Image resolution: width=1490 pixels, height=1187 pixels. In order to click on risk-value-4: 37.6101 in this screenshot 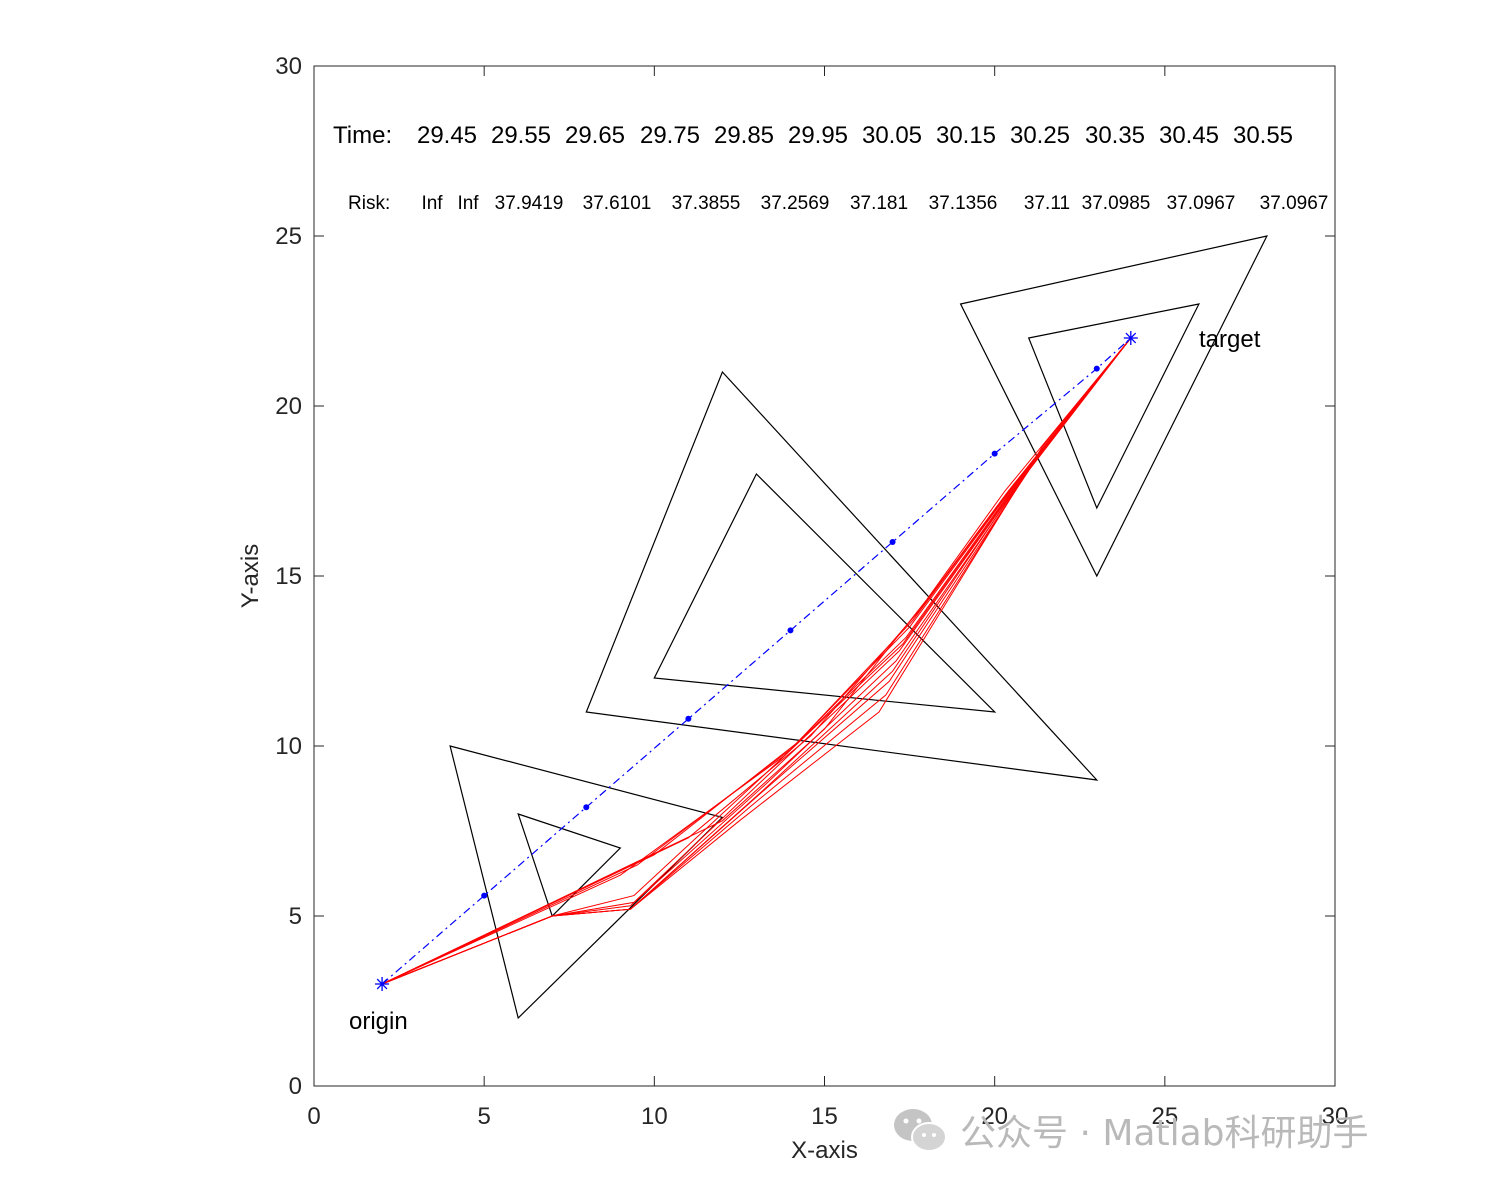, I will do `click(617, 203)`.